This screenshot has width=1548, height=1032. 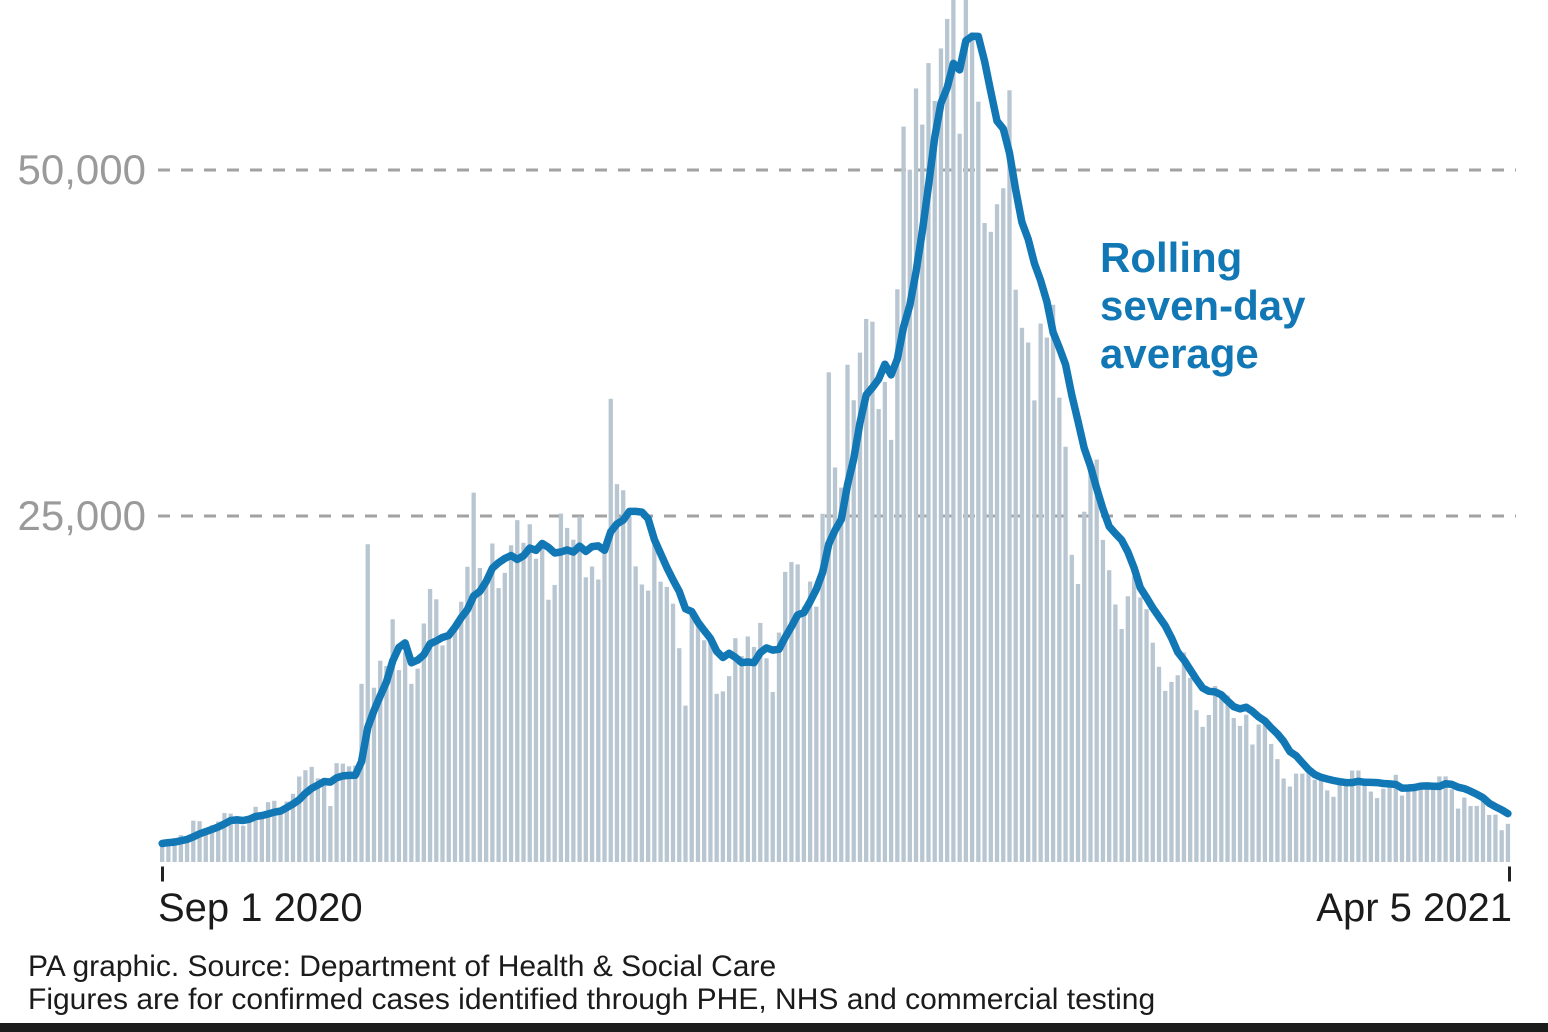 What do you see at coordinates (260, 908) in the screenshot?
I see `x-axis-label-start: Sep 1 2020` at bounding box center [260, 908].